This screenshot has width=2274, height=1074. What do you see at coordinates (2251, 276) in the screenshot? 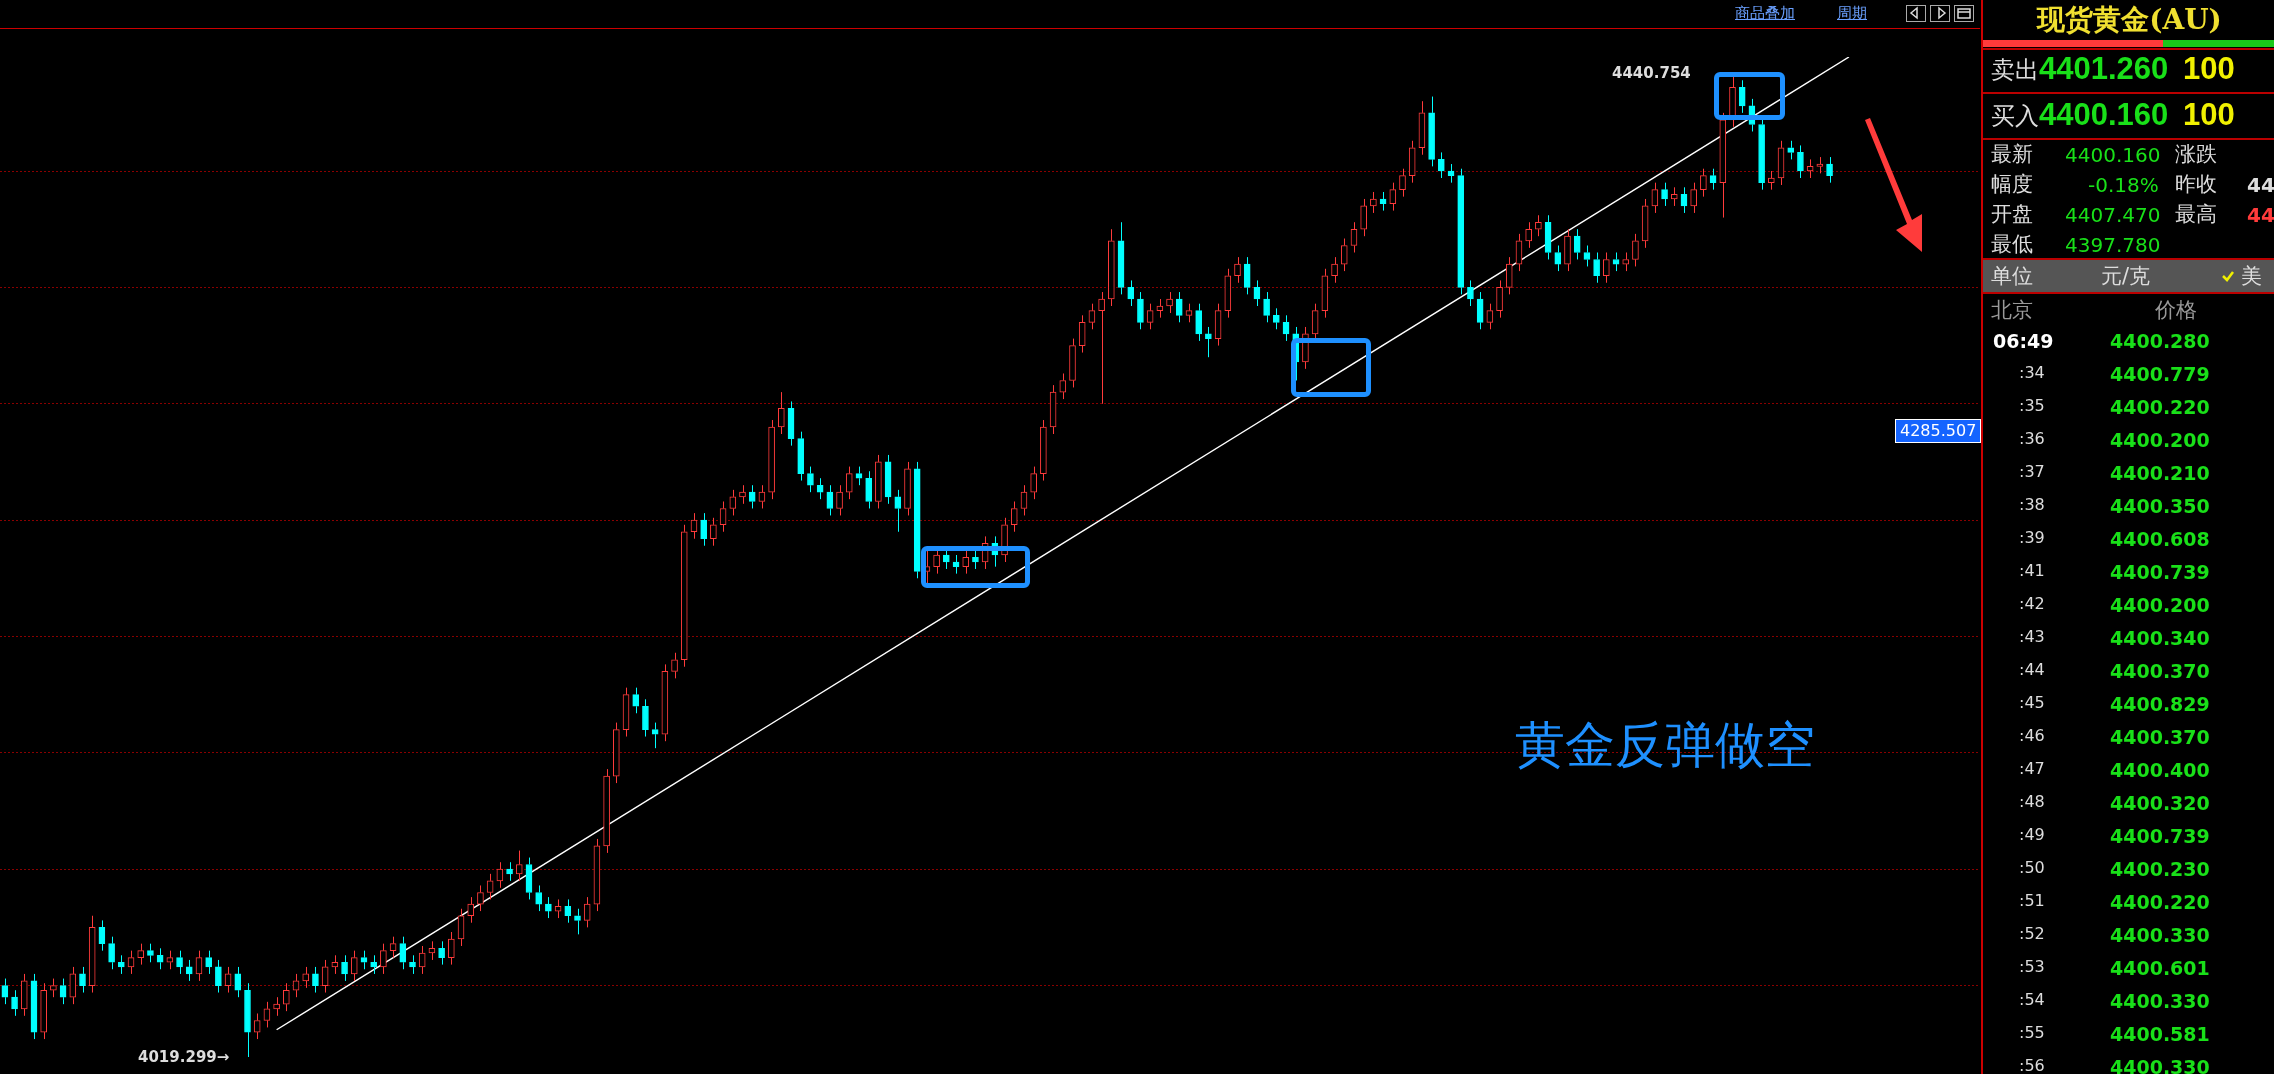
I see `text: 美` at bounding box center [2251, 276].